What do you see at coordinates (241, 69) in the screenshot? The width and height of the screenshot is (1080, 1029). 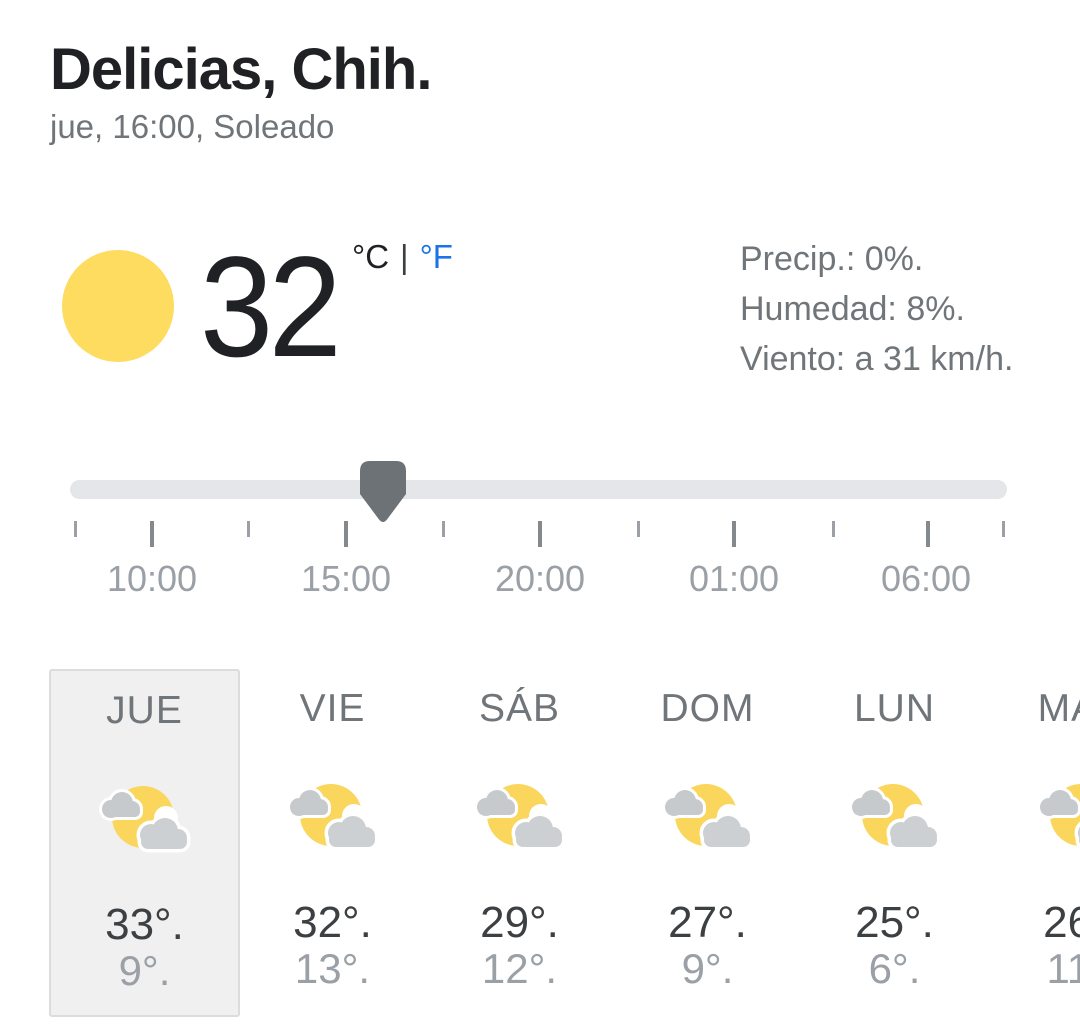 I see `page-title: Delicias, Chih.` at bounding box center [241, 69].